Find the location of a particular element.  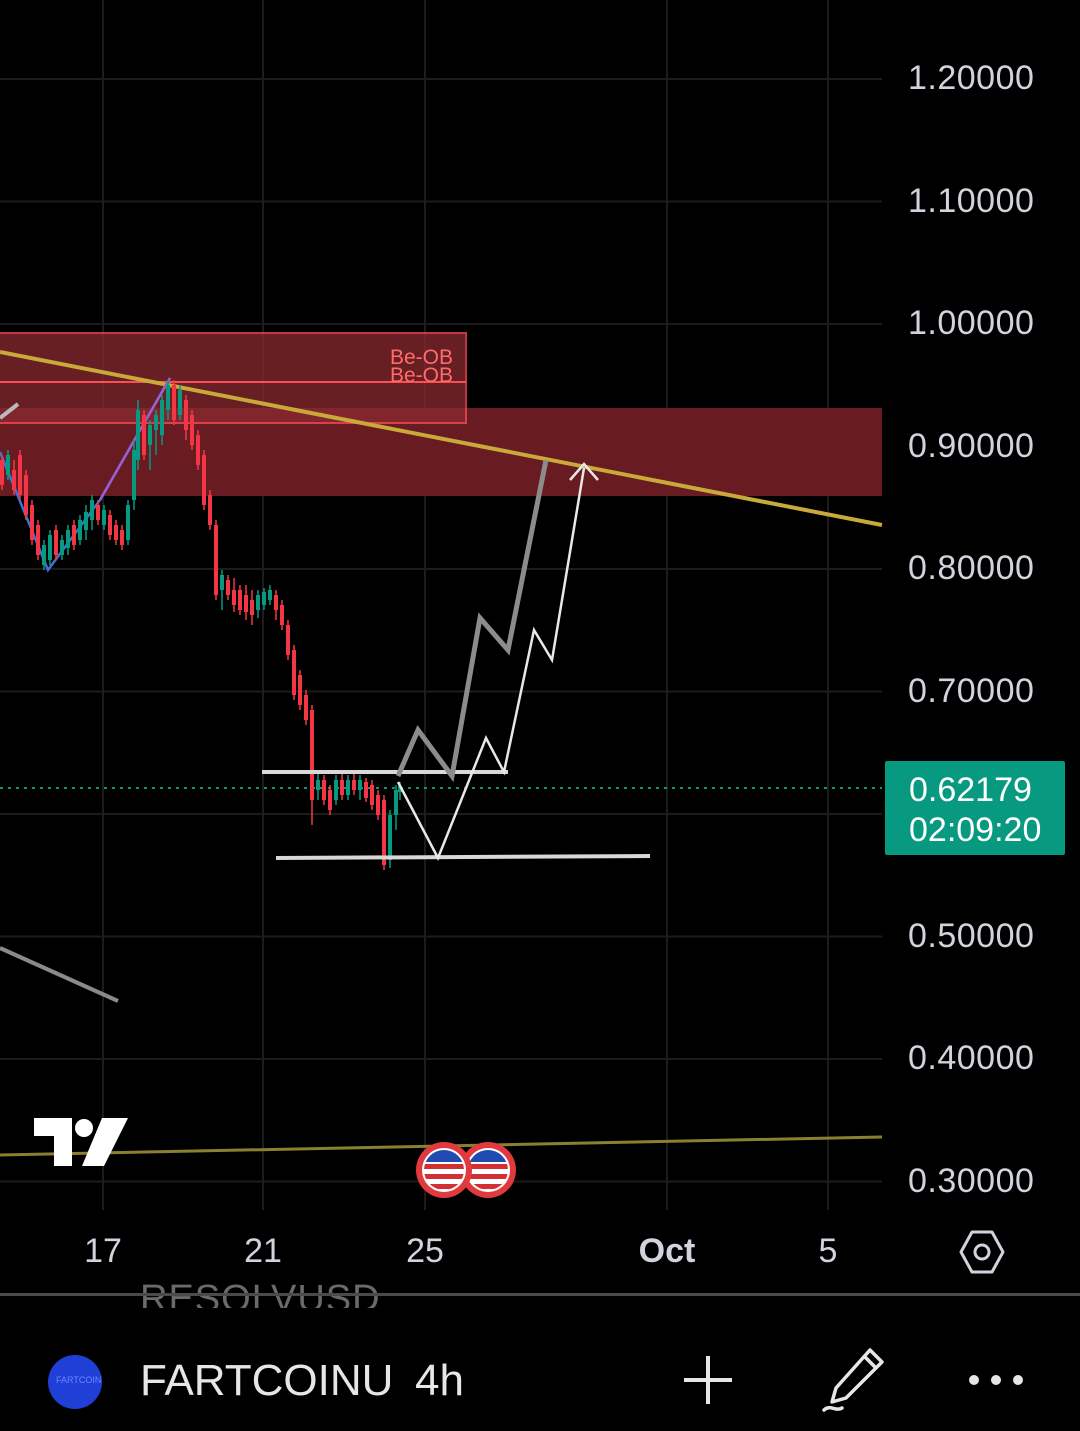

current-price-badge: 0.62179 02:09:20 is located at coordinates (975, 808).